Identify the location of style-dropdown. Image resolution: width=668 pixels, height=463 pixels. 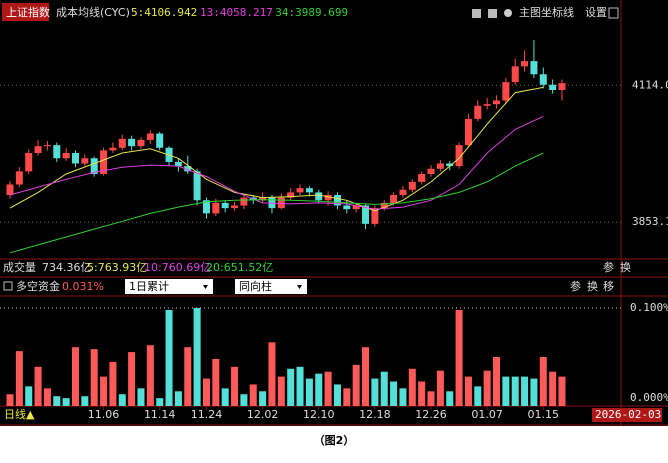
(271, 286).